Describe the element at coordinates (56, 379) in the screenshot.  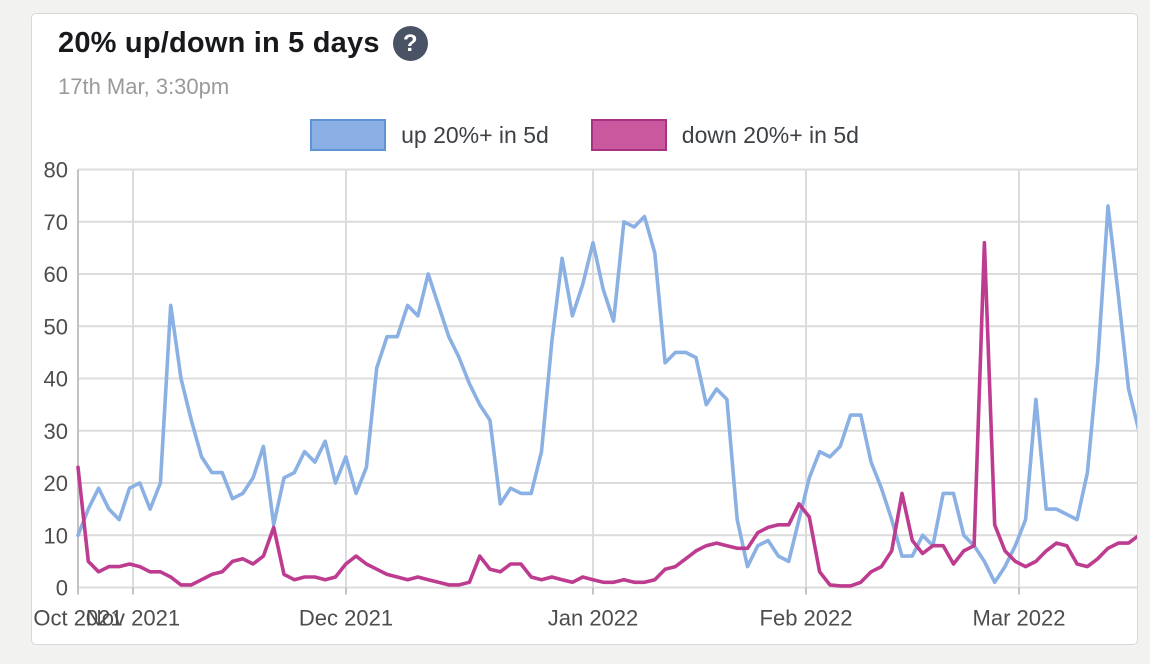
I see `y-tick-label: 40` at that location.